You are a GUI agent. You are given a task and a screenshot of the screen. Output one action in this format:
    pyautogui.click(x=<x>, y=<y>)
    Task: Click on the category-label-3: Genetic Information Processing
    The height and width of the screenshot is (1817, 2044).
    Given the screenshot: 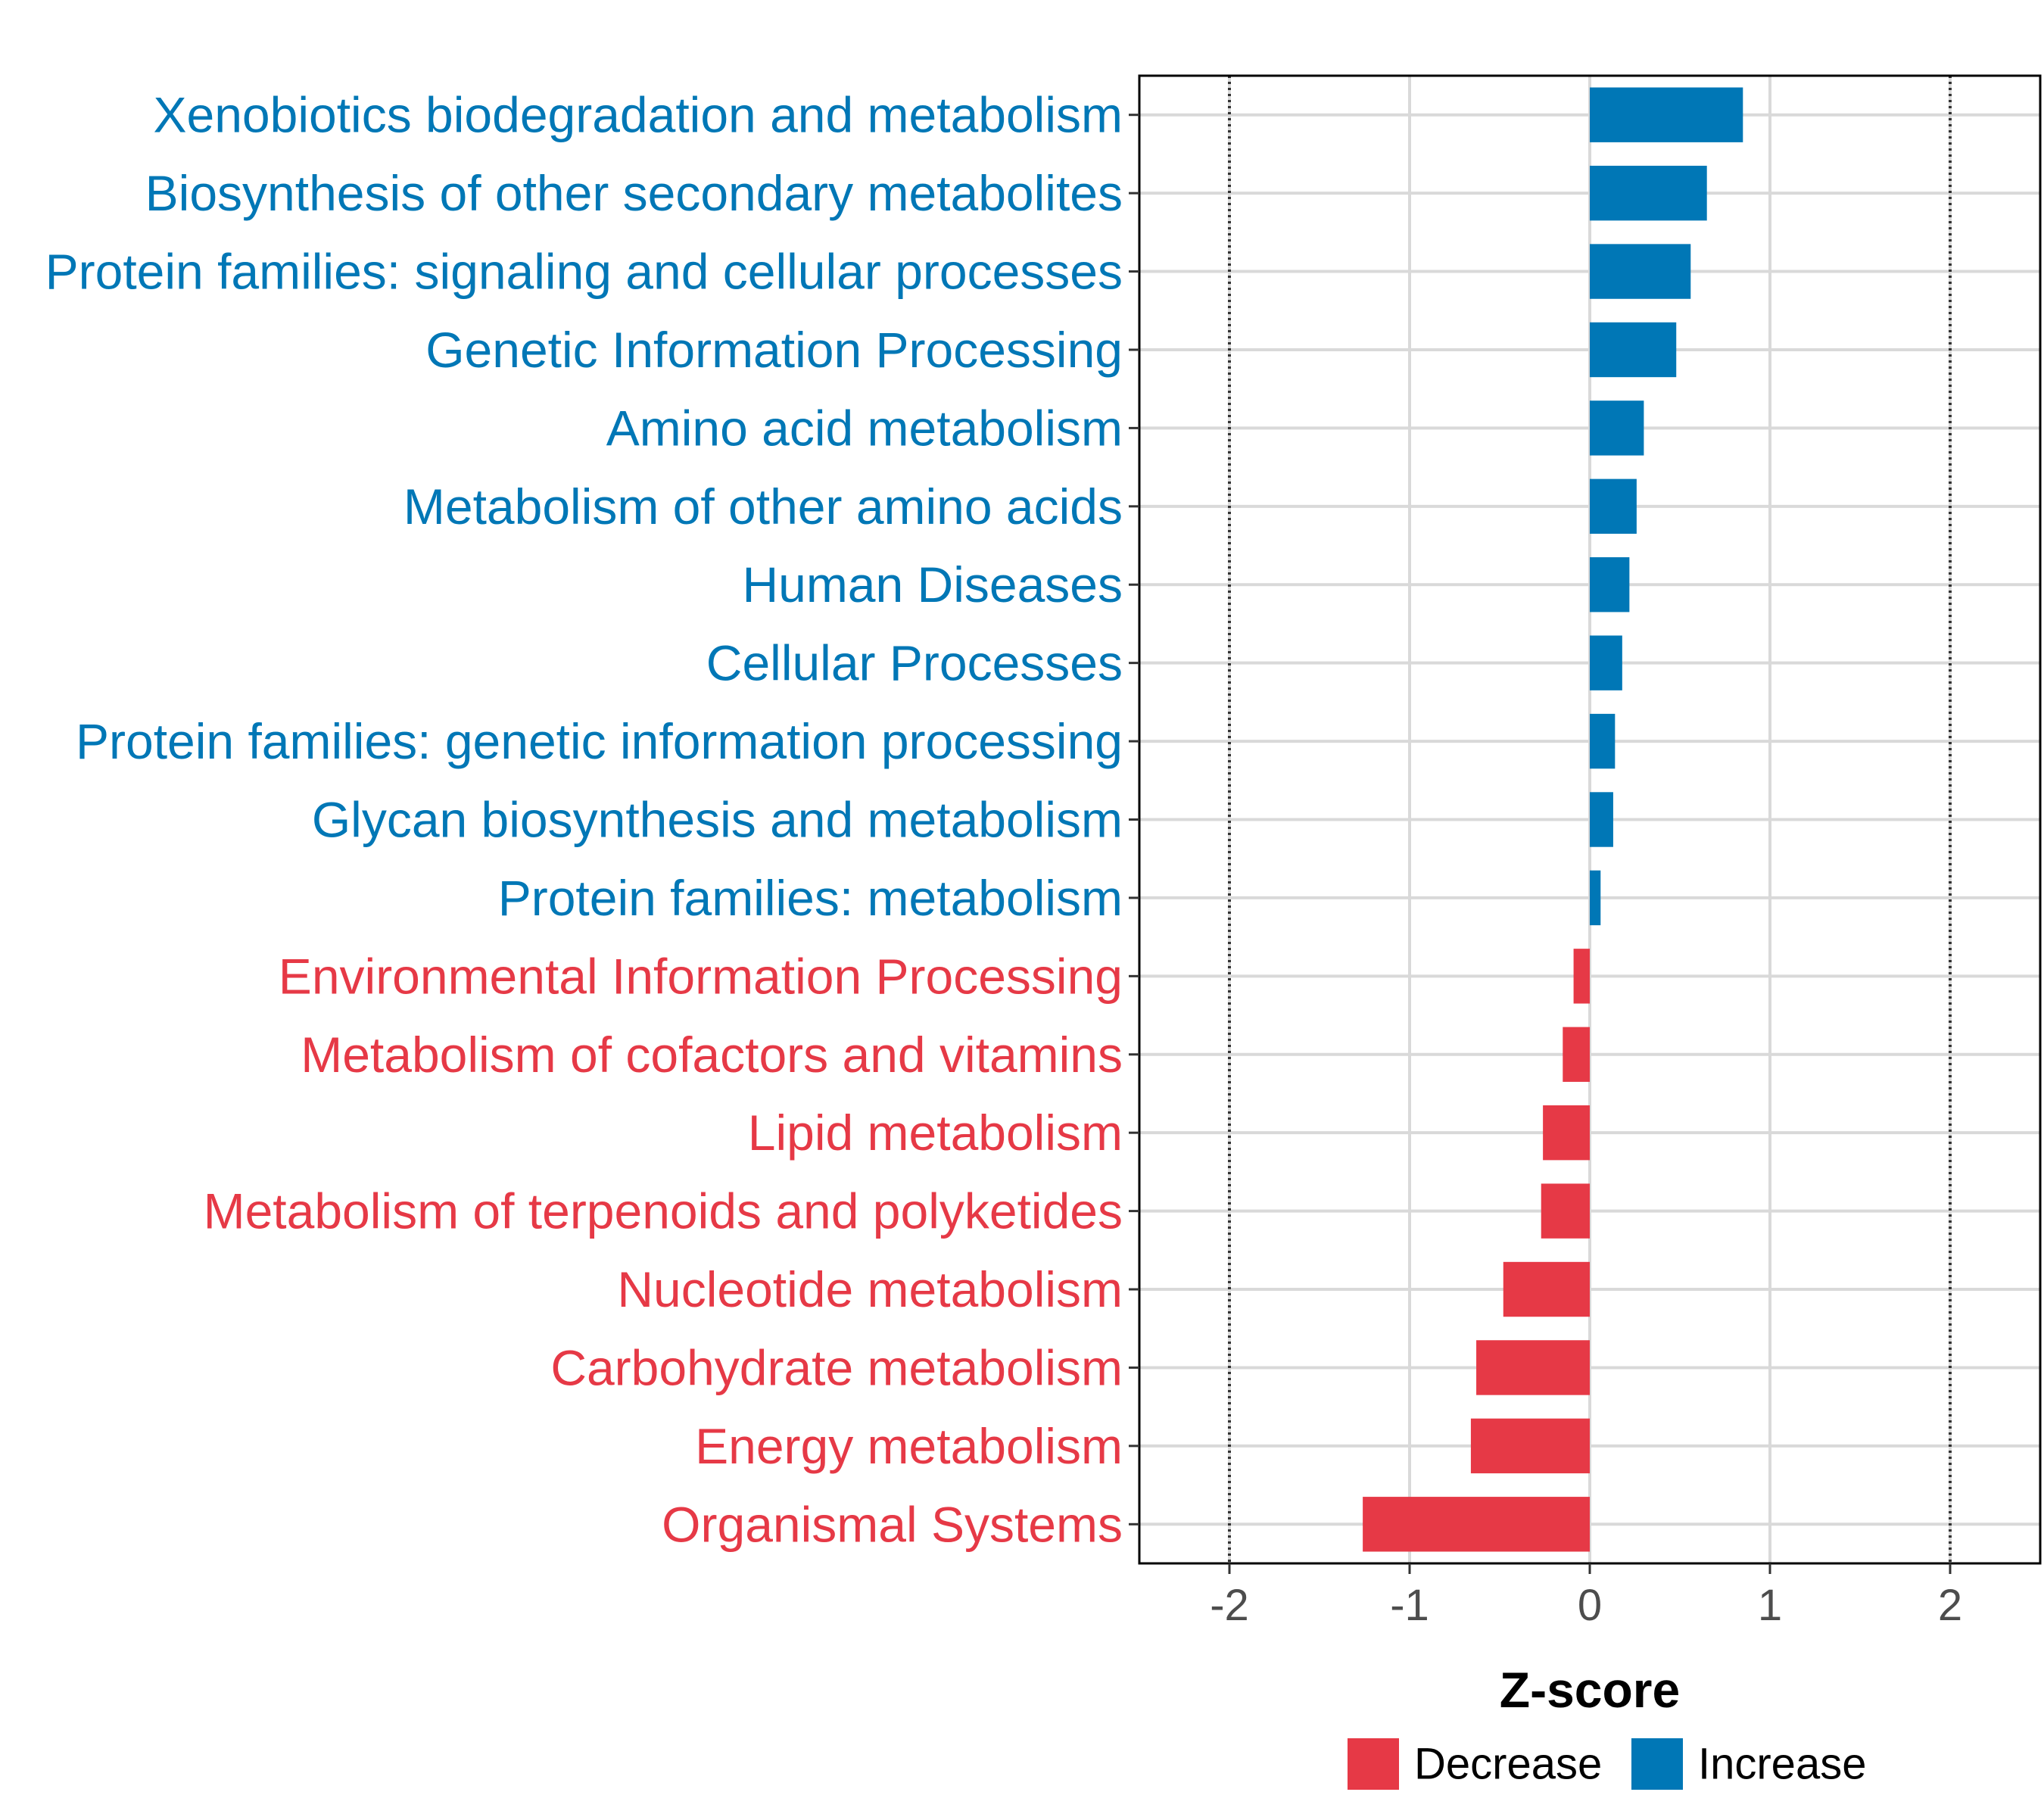 What is the action you would take?
    pyautogui.click(x=774, y=350)
    